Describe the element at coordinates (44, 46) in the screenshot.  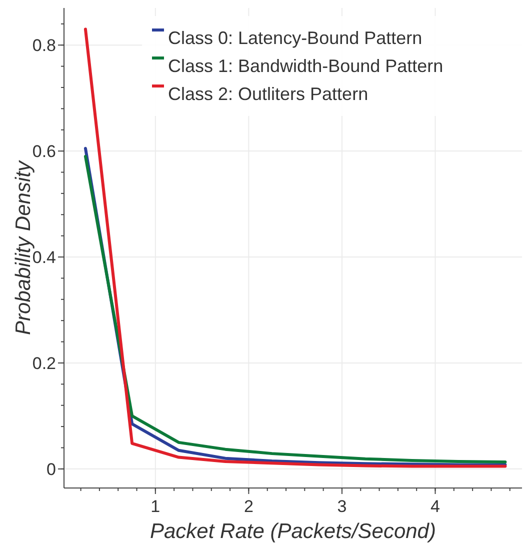
I see `y-tick-label: 0.8` at that location.